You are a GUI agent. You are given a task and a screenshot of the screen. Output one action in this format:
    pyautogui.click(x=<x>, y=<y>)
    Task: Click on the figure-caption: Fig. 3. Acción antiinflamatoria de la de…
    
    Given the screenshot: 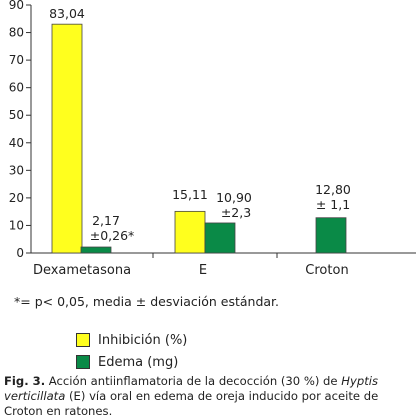 What is the action you would take?
    pyautogui.click(x=210, y=396)
    